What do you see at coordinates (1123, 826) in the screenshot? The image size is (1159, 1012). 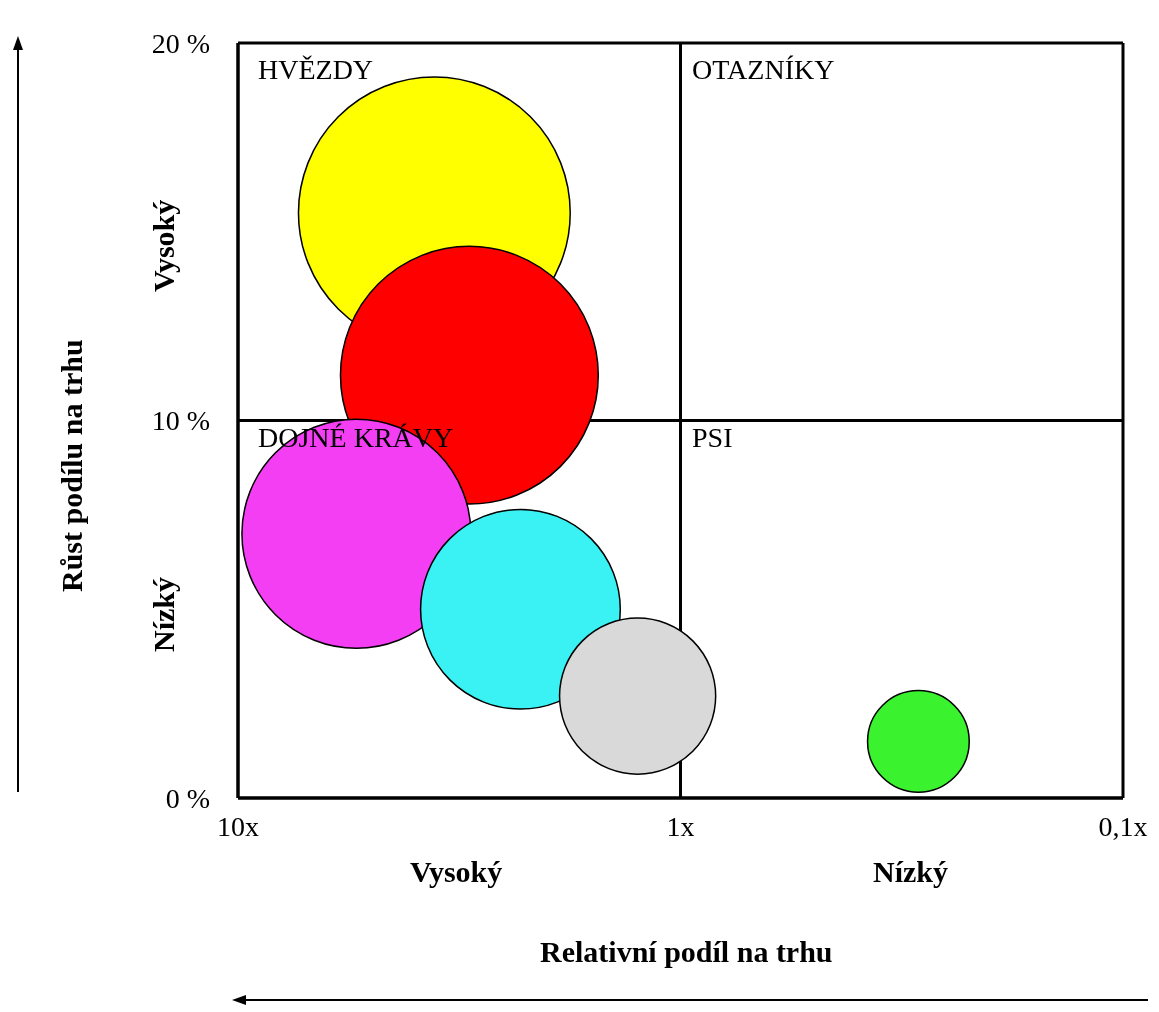 I see `x-tick-label: 0,1x` at bounding box center [1123, 826].